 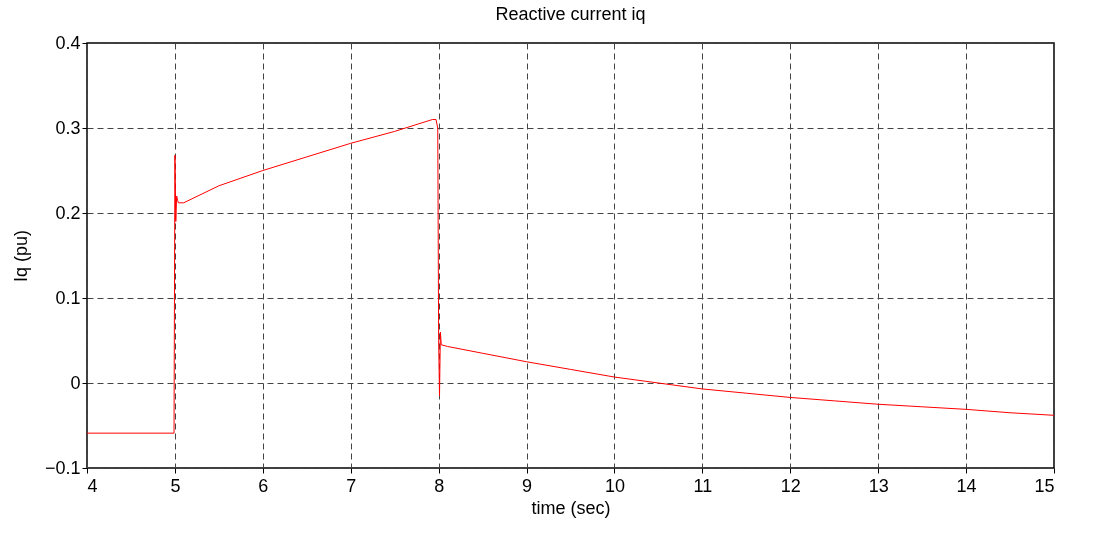 What do you see at coordinates (439, 485) in the screenshot?
I see `x-tick-label: 8` at bounding box center [439, 485].